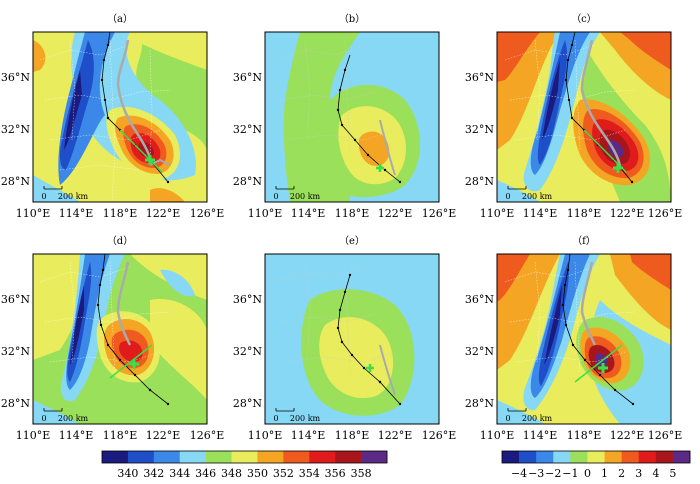 The image size is (700, 484). What do you see at coordinates (247, 299) in the screenshot?
I see `lat-36-e: 36°N` at bounding box center [247, 299].